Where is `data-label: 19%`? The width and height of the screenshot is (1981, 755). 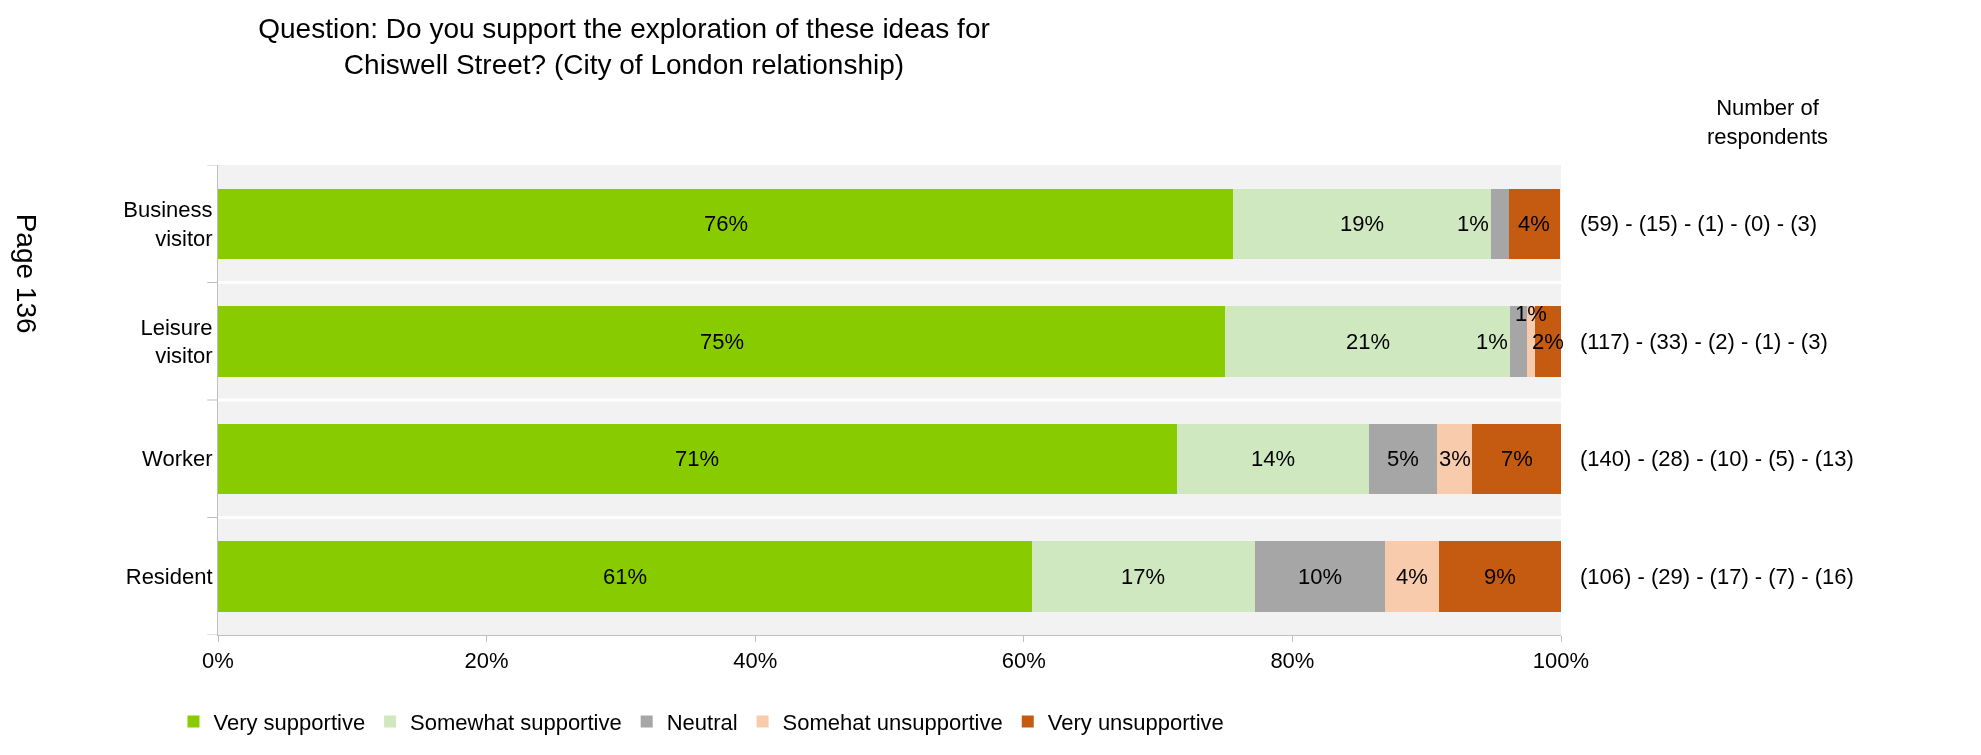 data-label: 19% is located at coordinates (1362, 223).